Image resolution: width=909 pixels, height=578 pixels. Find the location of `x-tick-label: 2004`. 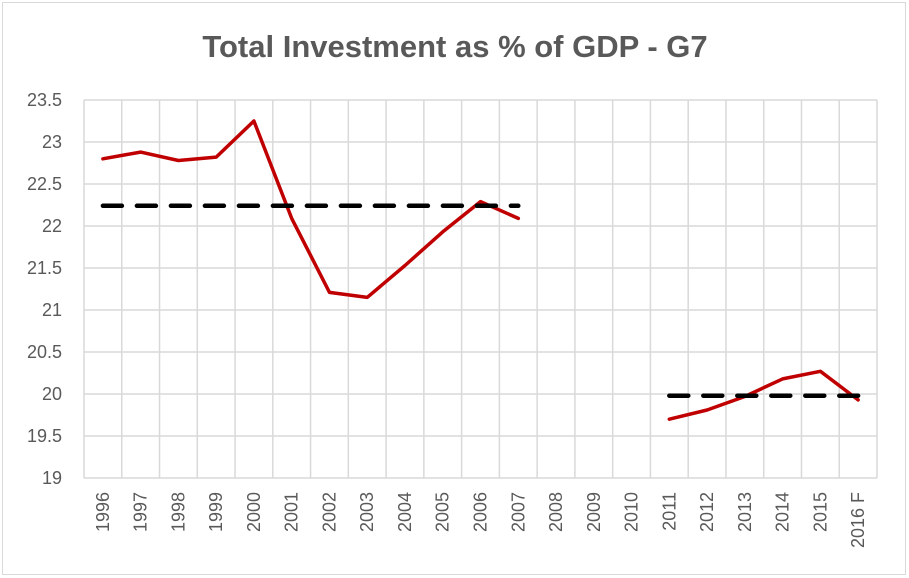

x-tick-label: 2004 is located at coordinates (405, 512).